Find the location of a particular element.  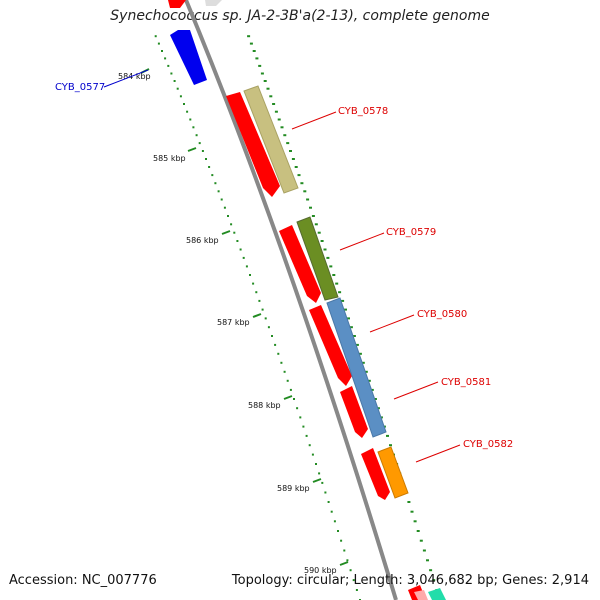

gene-label-cyb-0578: CYB_0578 is located at coordinates (363, 111).